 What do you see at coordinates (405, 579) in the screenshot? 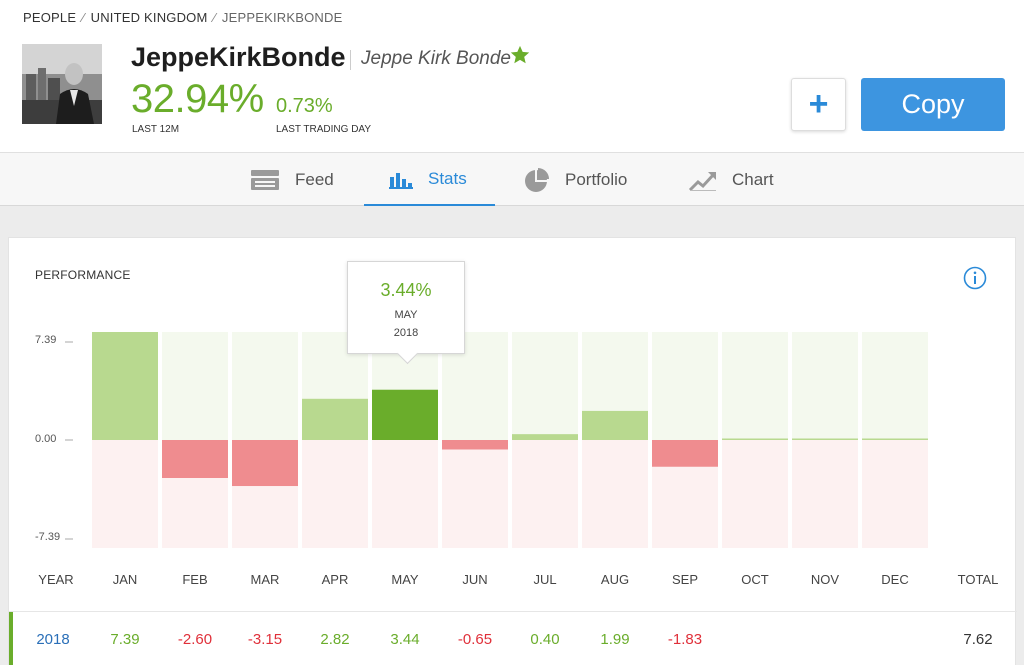
I see `month-label-may: MAY` at bounding box center [405, 579].